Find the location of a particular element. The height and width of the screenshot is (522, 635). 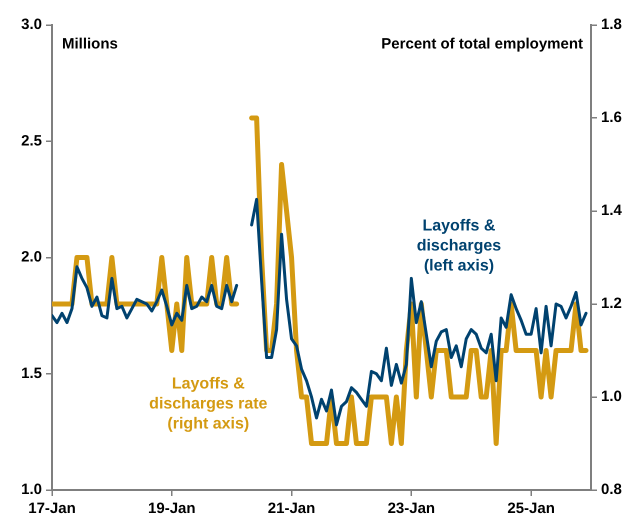

y2-axis-title: Percent of total employment is located at coordinates (482, 44).